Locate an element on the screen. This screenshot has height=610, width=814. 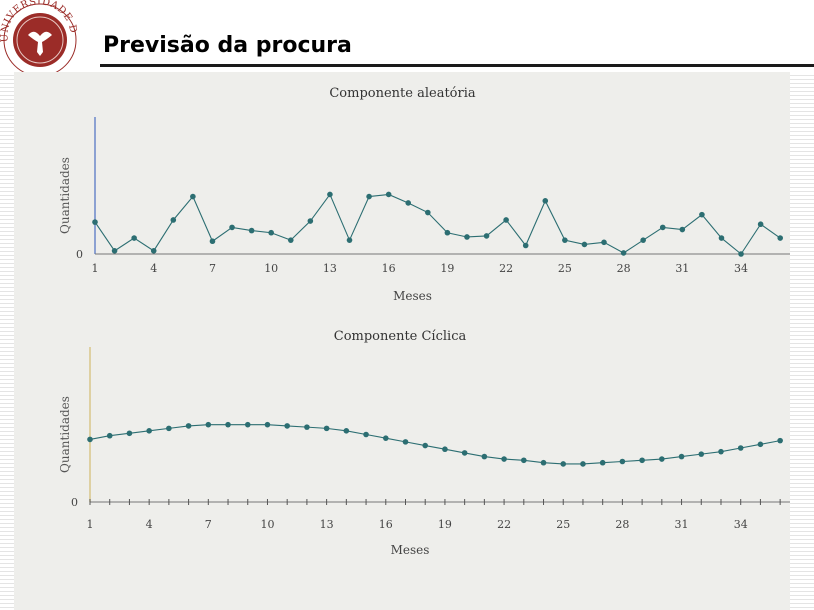
right-margin-stripes is located at coordinates (802, 341).